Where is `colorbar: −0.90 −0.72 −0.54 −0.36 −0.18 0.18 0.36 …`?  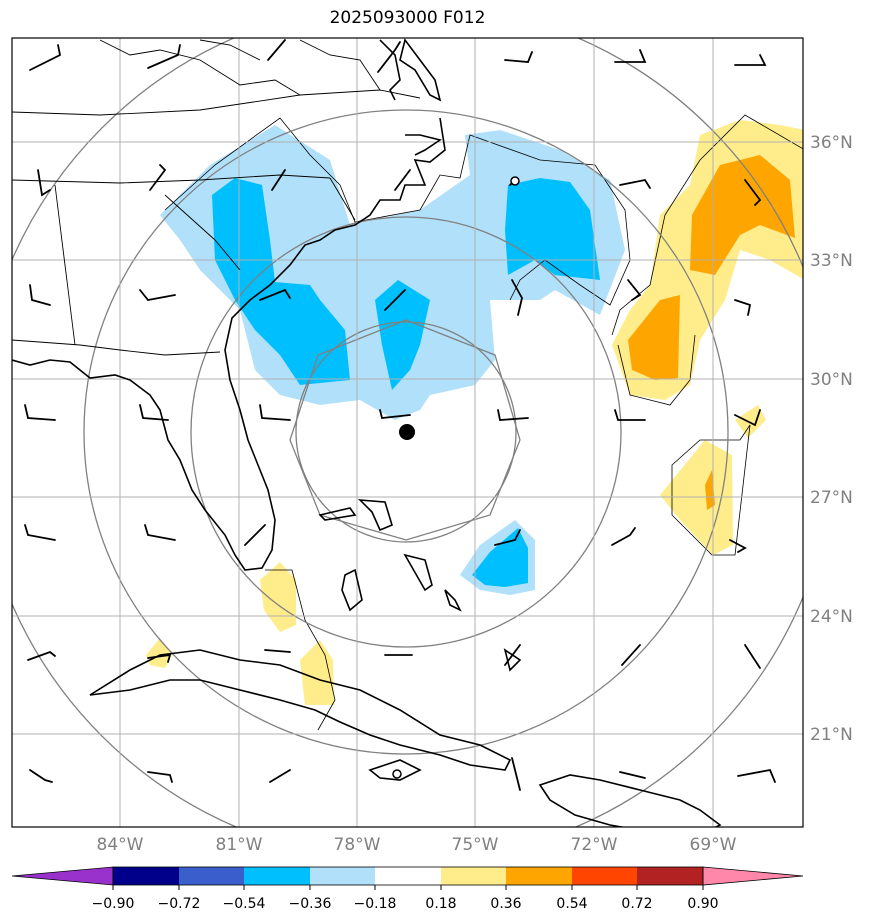
colorbar: −0.90 −0.72 −0.54 −0.36 −0.18 0.18 0.36 … is located at coordinates (407, 889).